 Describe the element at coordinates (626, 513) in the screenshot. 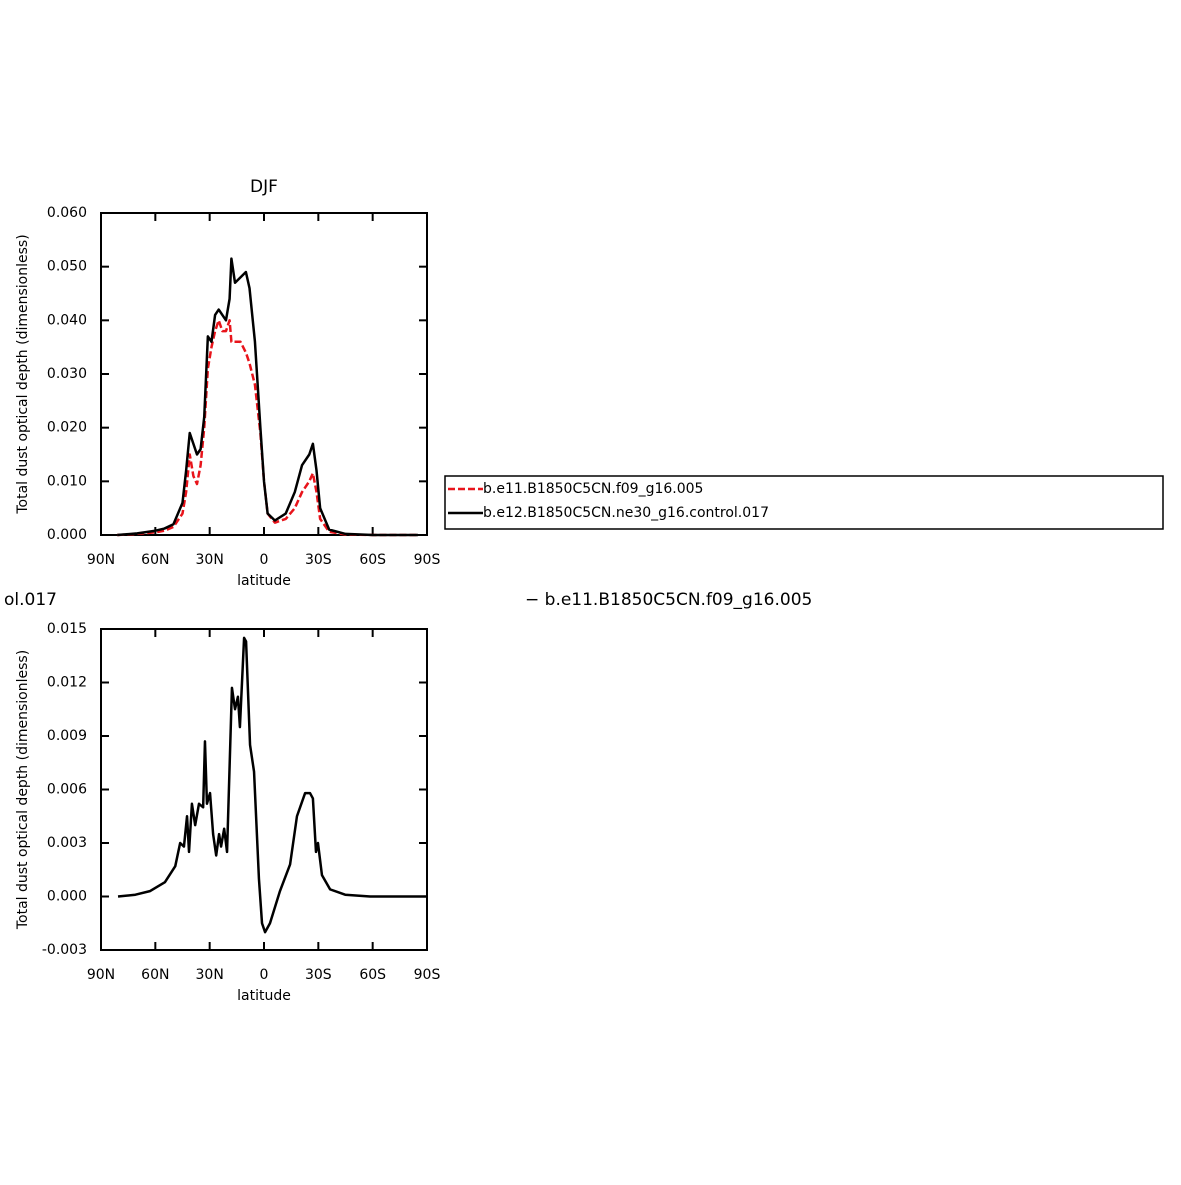

I see `legend-label: b.e12.B1850C5CN.ne30_g16.control.017` at that location.